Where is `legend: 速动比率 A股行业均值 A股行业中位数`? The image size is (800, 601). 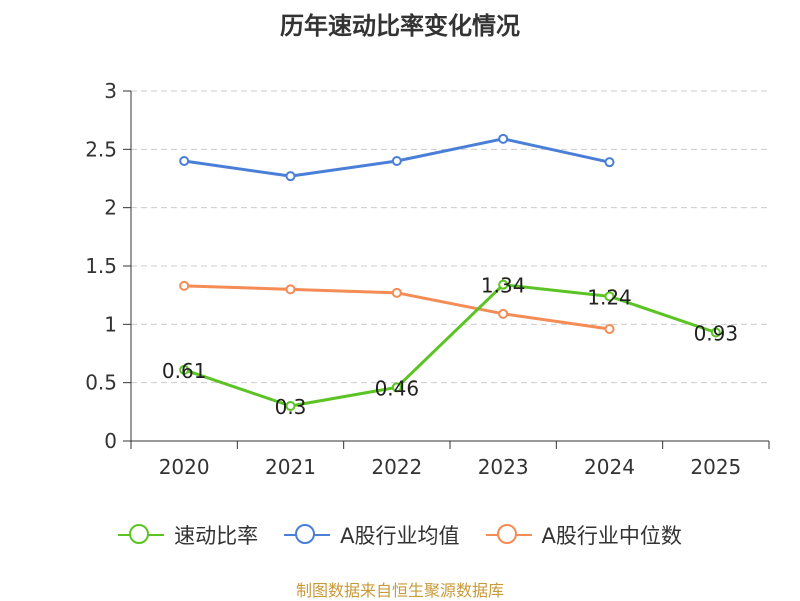 legend: 速动比率 A股行业均值 A股行业中位数 is located at coordinates (400, 535).